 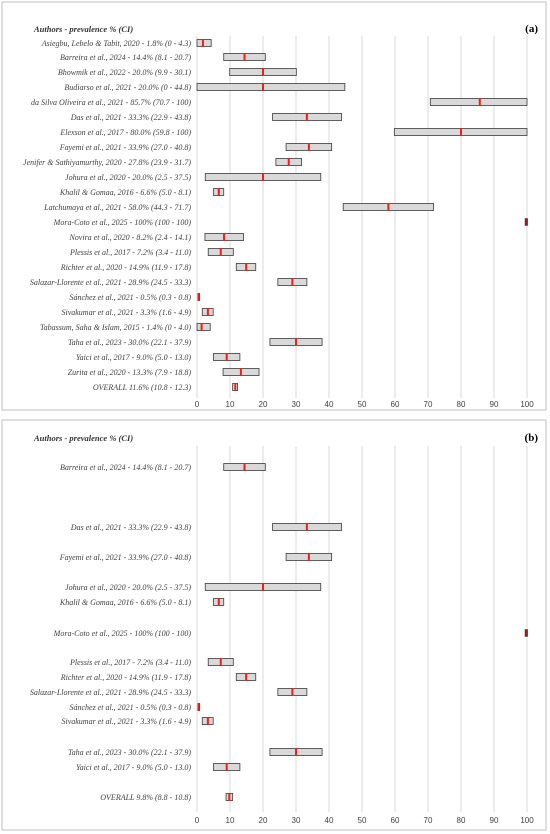 I want to click on panel-b-tick-label: 0, so click(x=197, y=820).